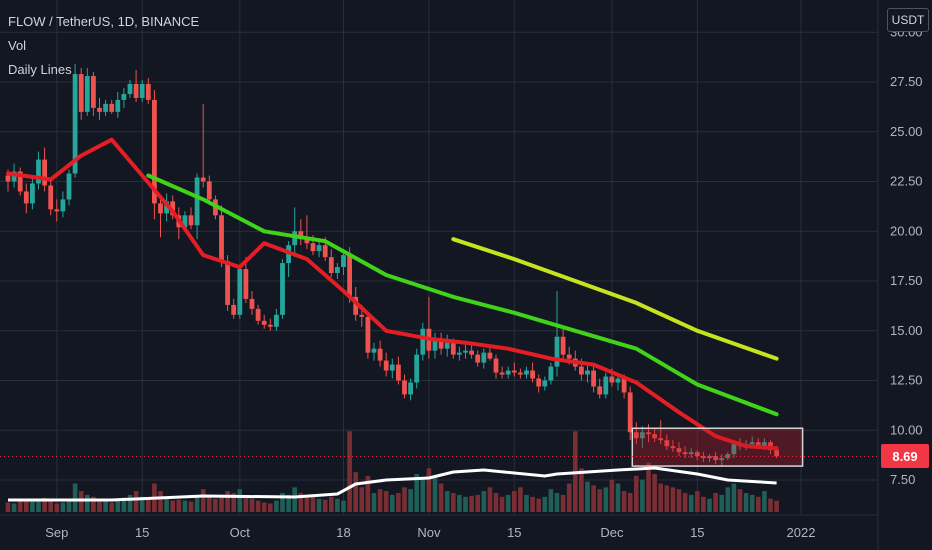 This screenshot has width=932, height=550. I want to click on time-tick-label: 15, so click(697, 532).